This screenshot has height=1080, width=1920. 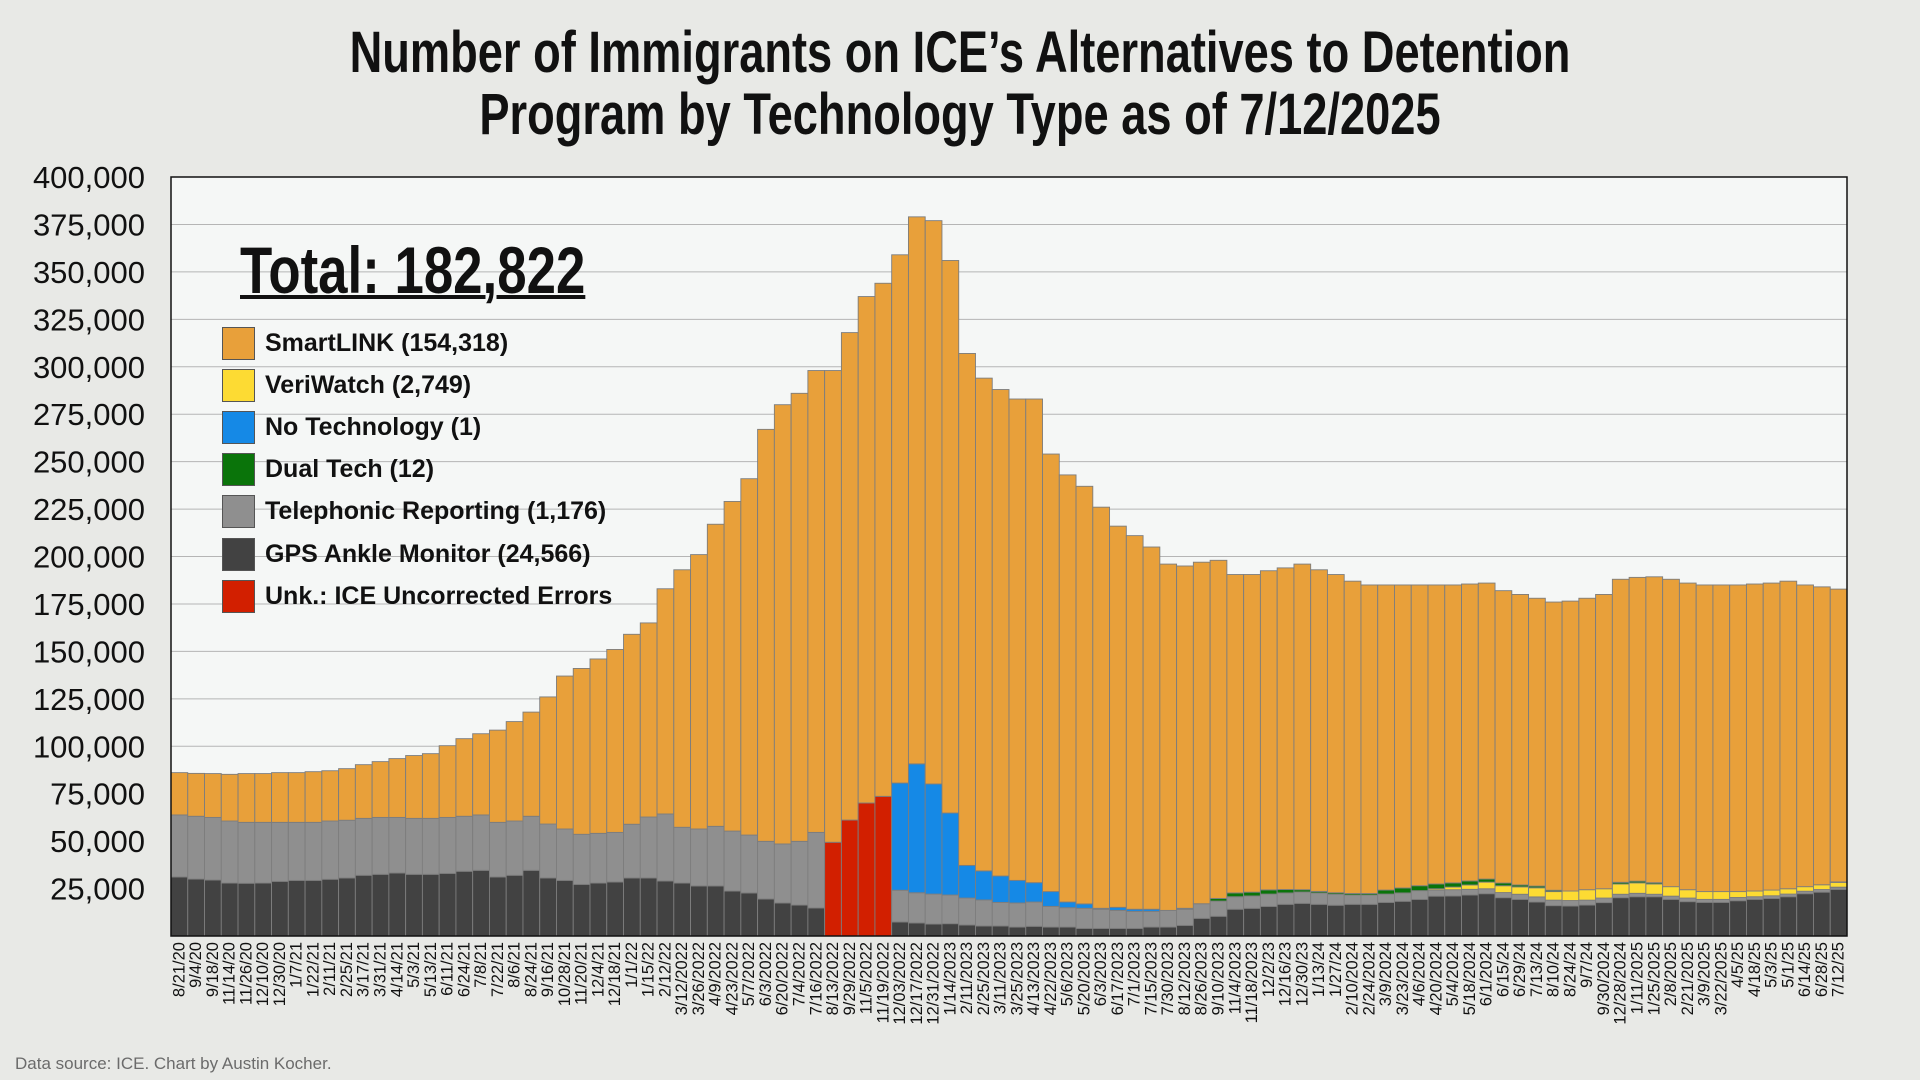 I want to click on x-tick-label: 7/4/2022, so click(x=800, y=974).